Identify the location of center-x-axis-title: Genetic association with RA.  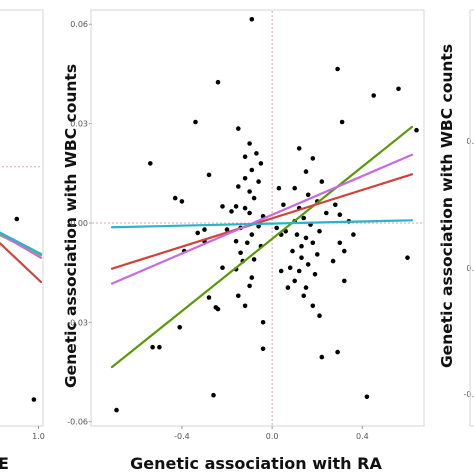
(256, 463).